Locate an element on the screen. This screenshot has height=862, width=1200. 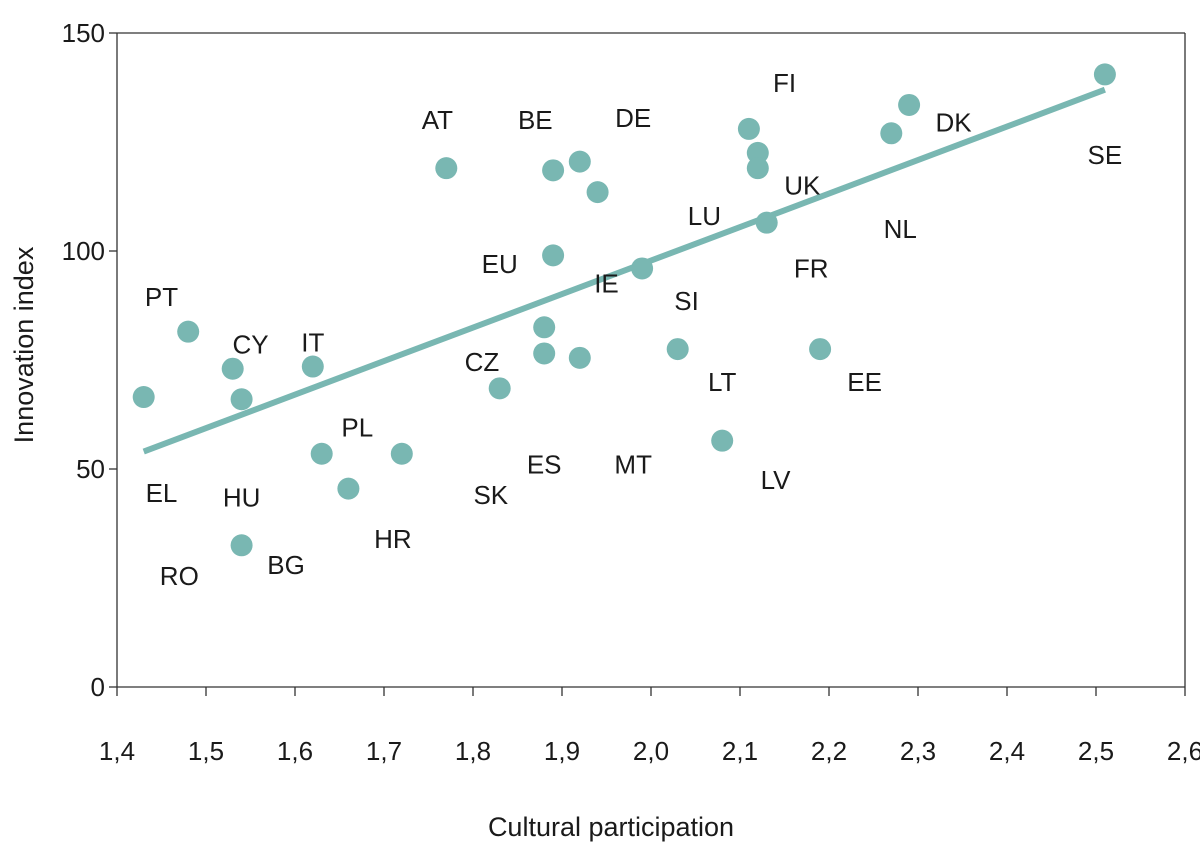
point-label-hu: HU is located at coordinates (242, 497).